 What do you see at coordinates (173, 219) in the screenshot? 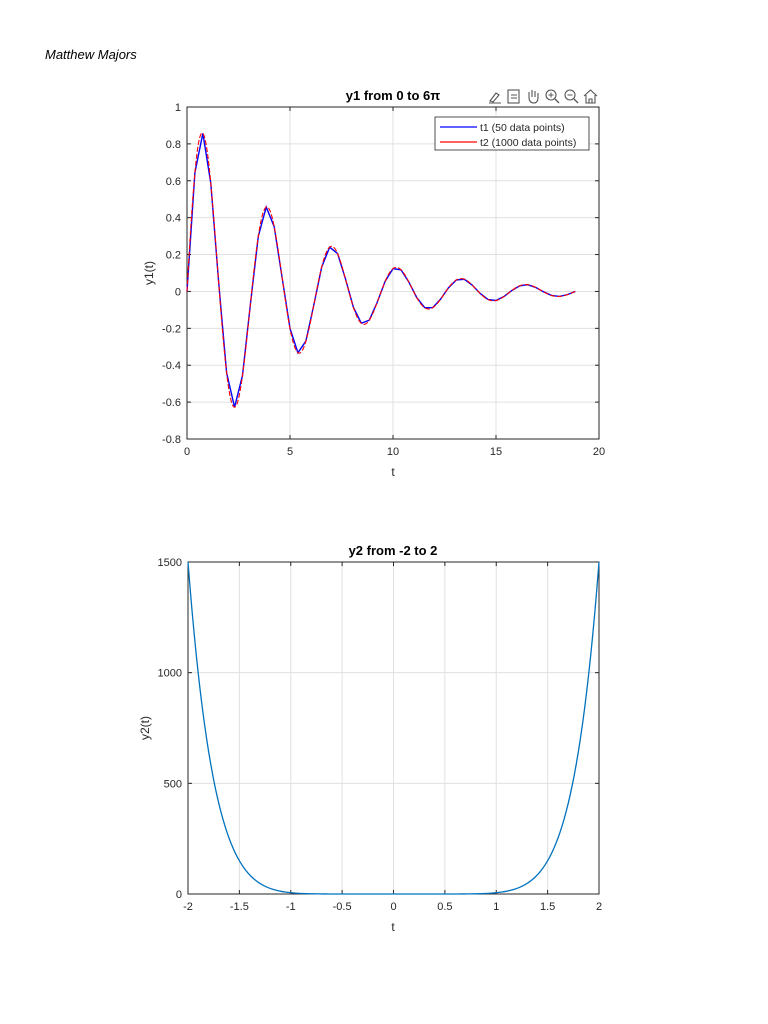
I see `y-tick-label: 0.4` at bounding box center [173, 219].